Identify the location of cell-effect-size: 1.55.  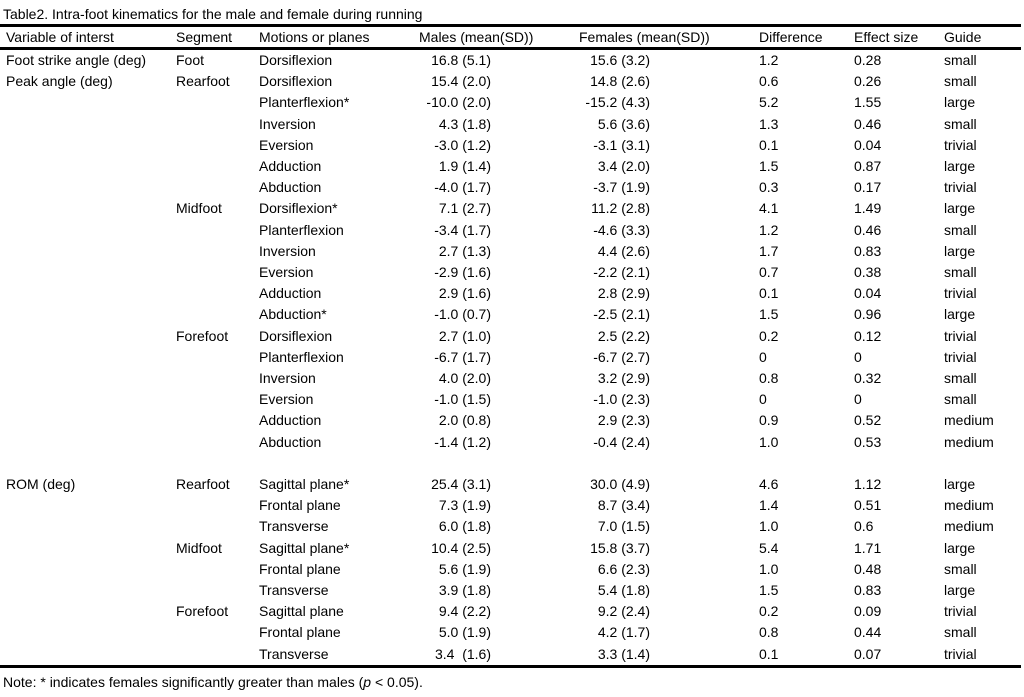
(868, 102).